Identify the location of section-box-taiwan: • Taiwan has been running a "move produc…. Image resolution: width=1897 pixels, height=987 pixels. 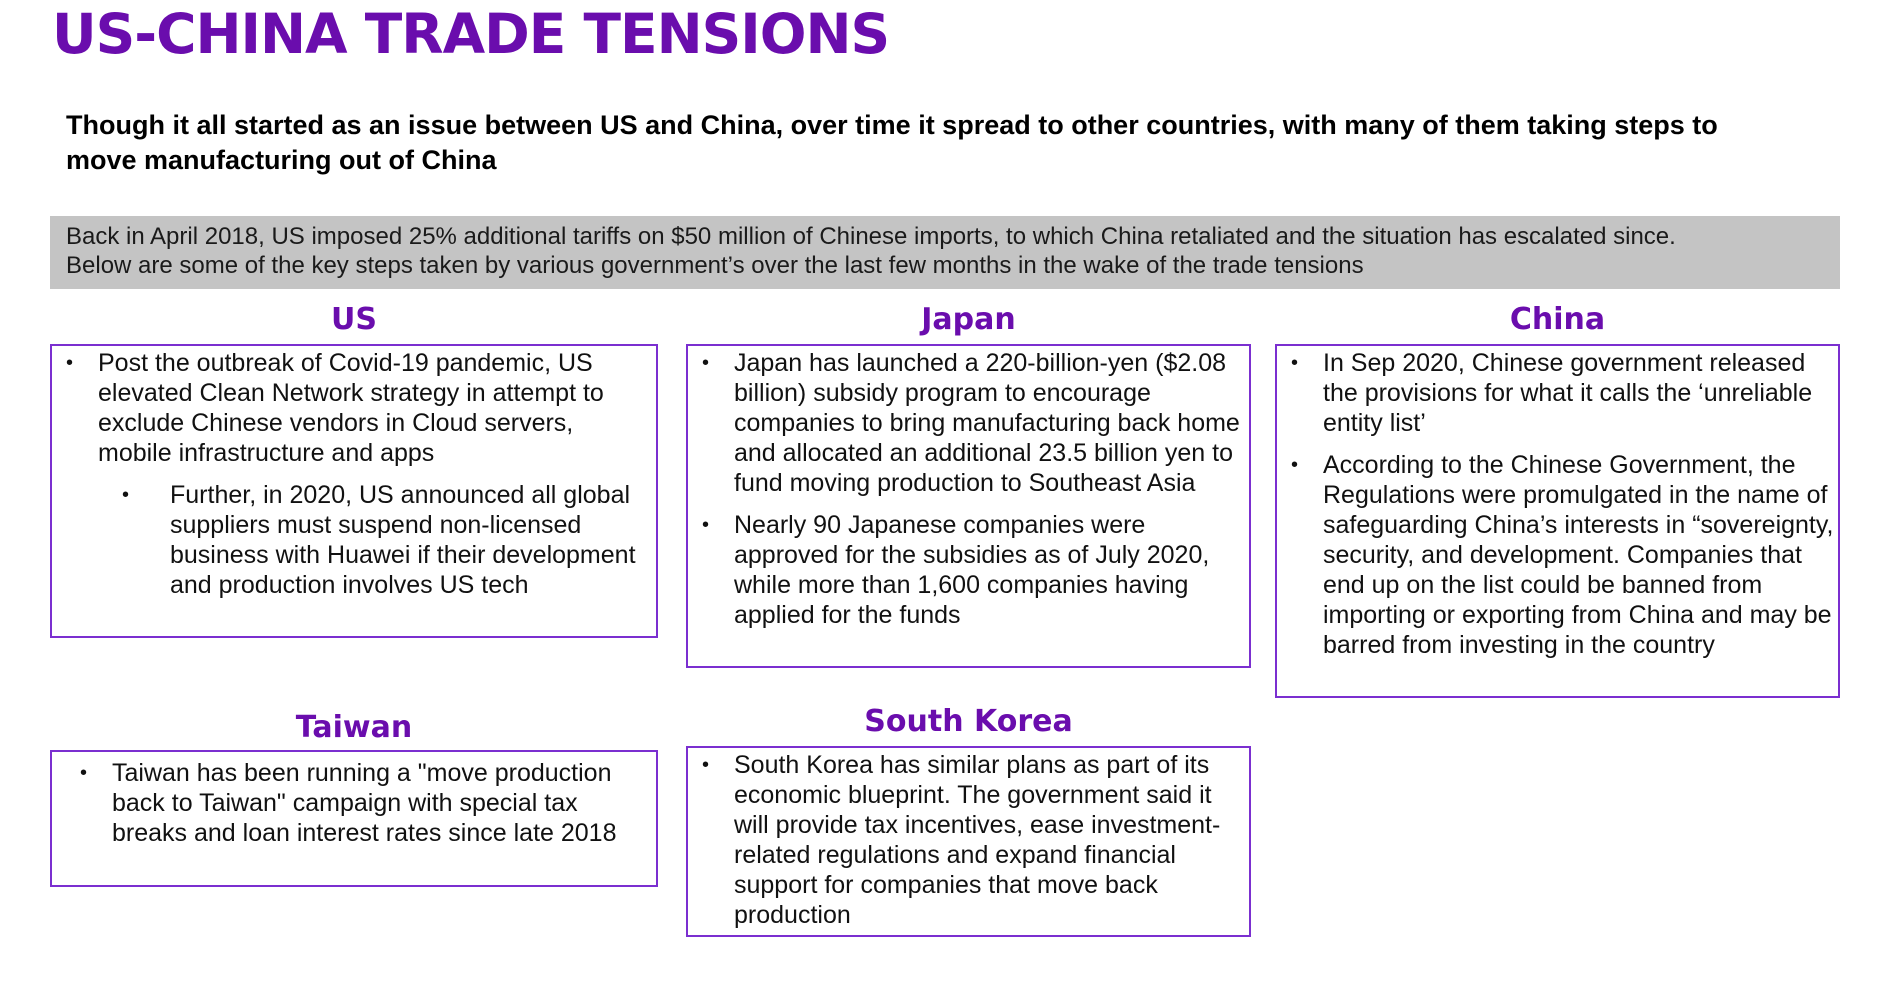
(354, 818).